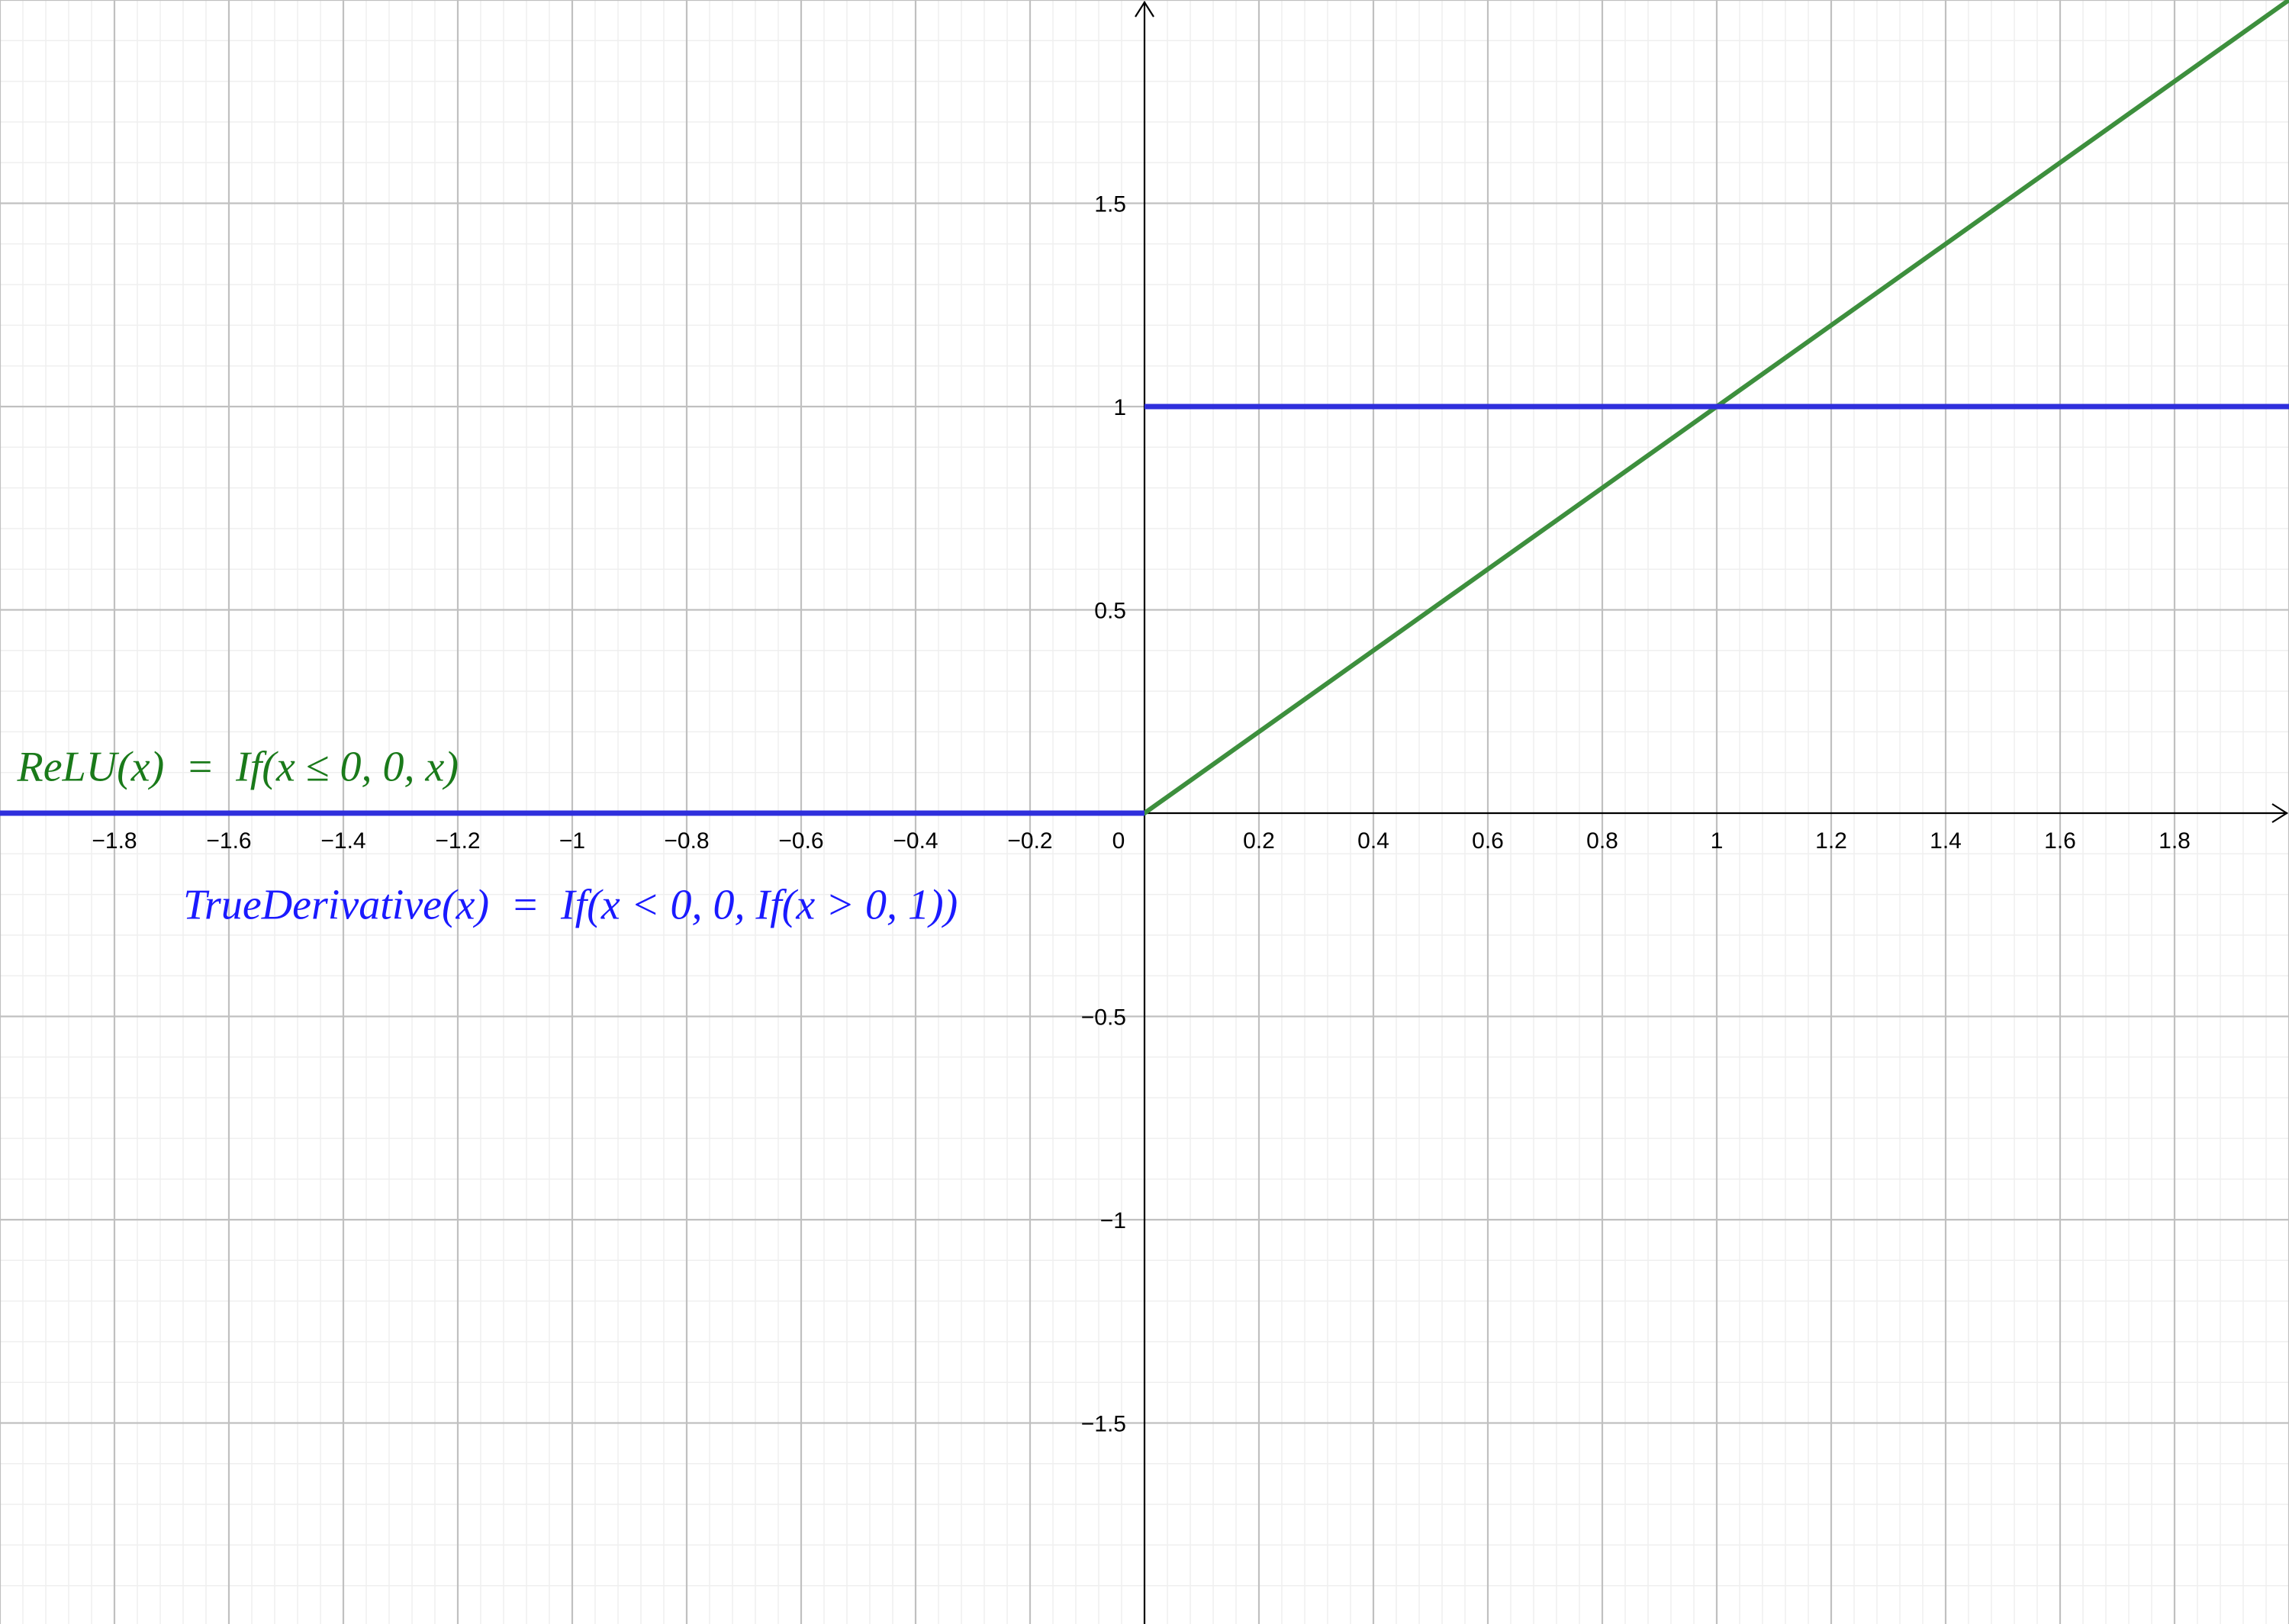 The image size is (2289, 1624). What do you see at coordinates (115, 841) in the screenshot?
I see `x-tick-label: −1.8` at bounding box center [115, 841].